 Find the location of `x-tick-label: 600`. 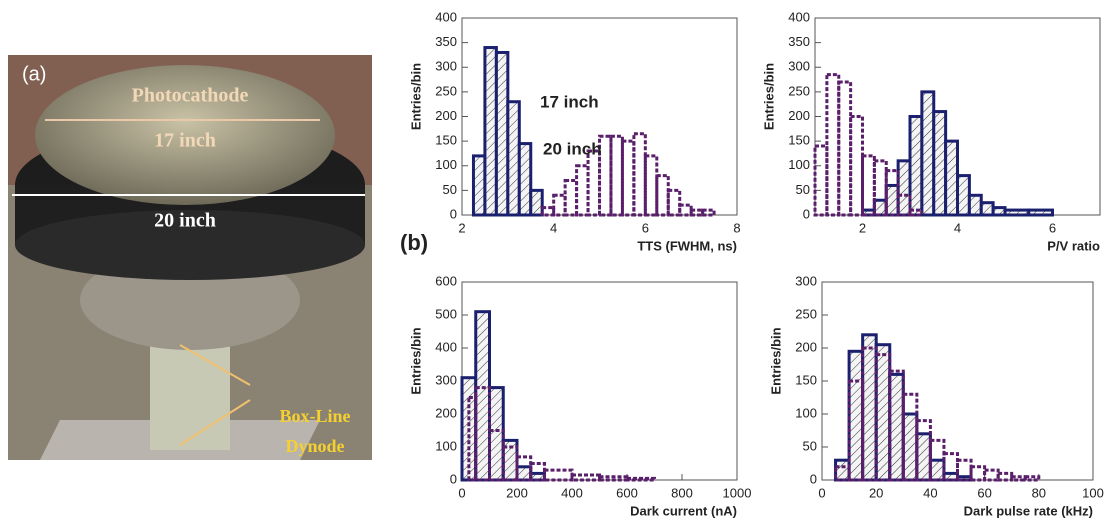

x-tick-label: 600 is located at coordinates (627, 492).